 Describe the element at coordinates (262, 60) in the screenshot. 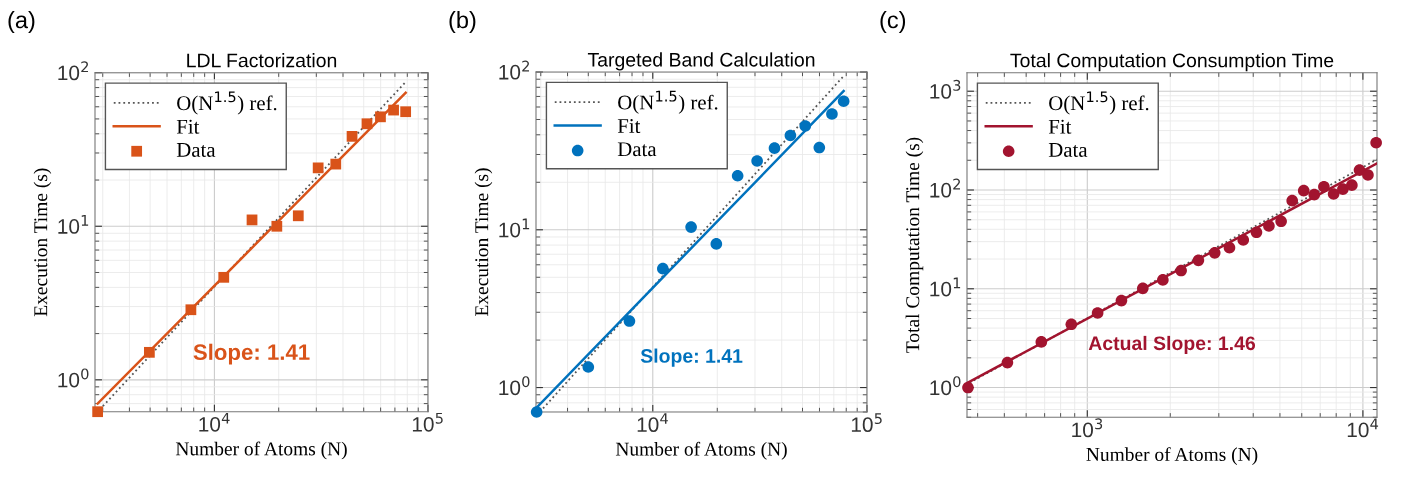

I see `chart-title: LDL Factorization` at that location.